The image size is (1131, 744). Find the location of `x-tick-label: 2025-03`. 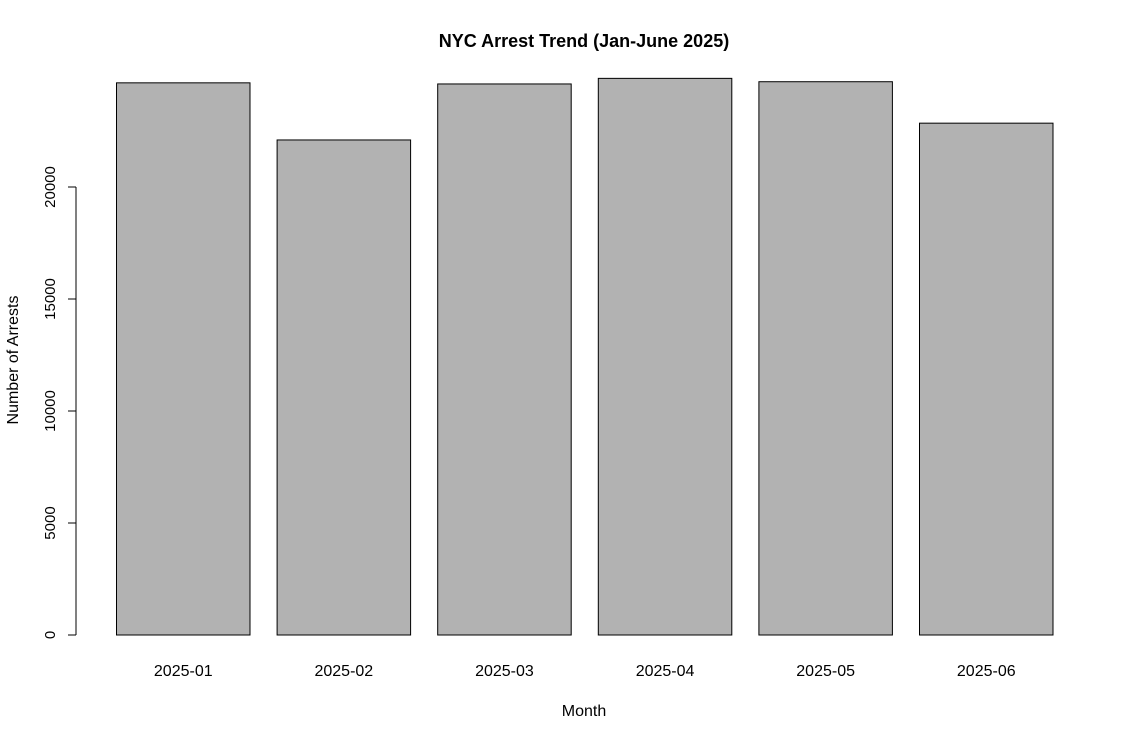

x-tick-label: 2025-03 is located at coordinates (504, 671).